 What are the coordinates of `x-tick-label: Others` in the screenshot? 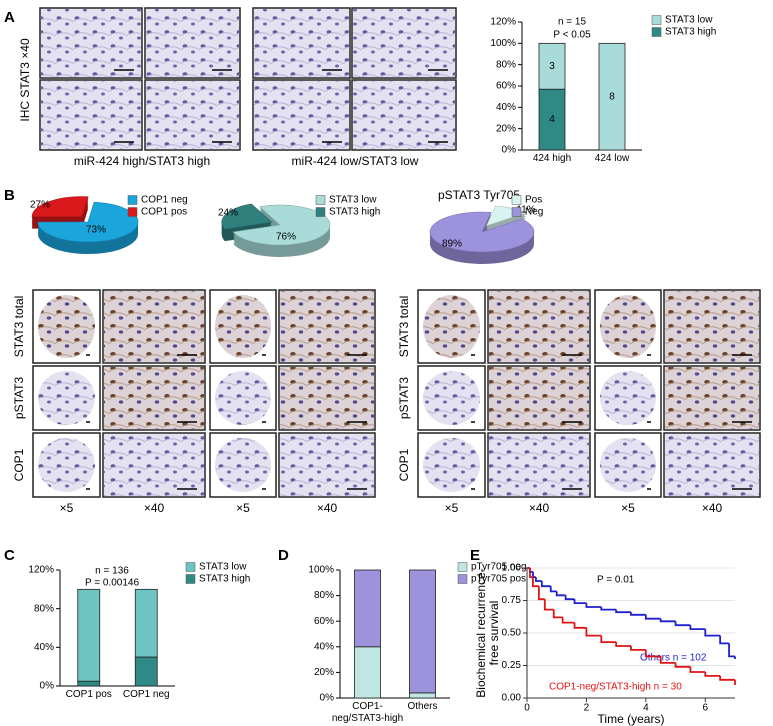 It's located at (422, 706).